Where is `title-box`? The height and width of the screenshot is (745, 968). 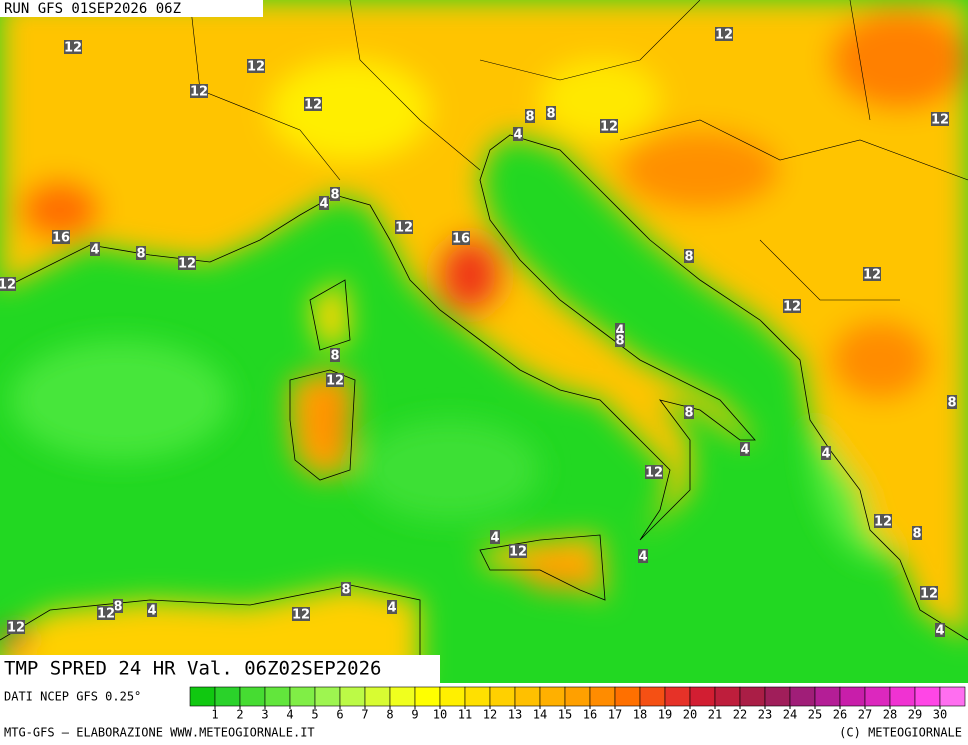 title-box is located at coordinates (220, 669).